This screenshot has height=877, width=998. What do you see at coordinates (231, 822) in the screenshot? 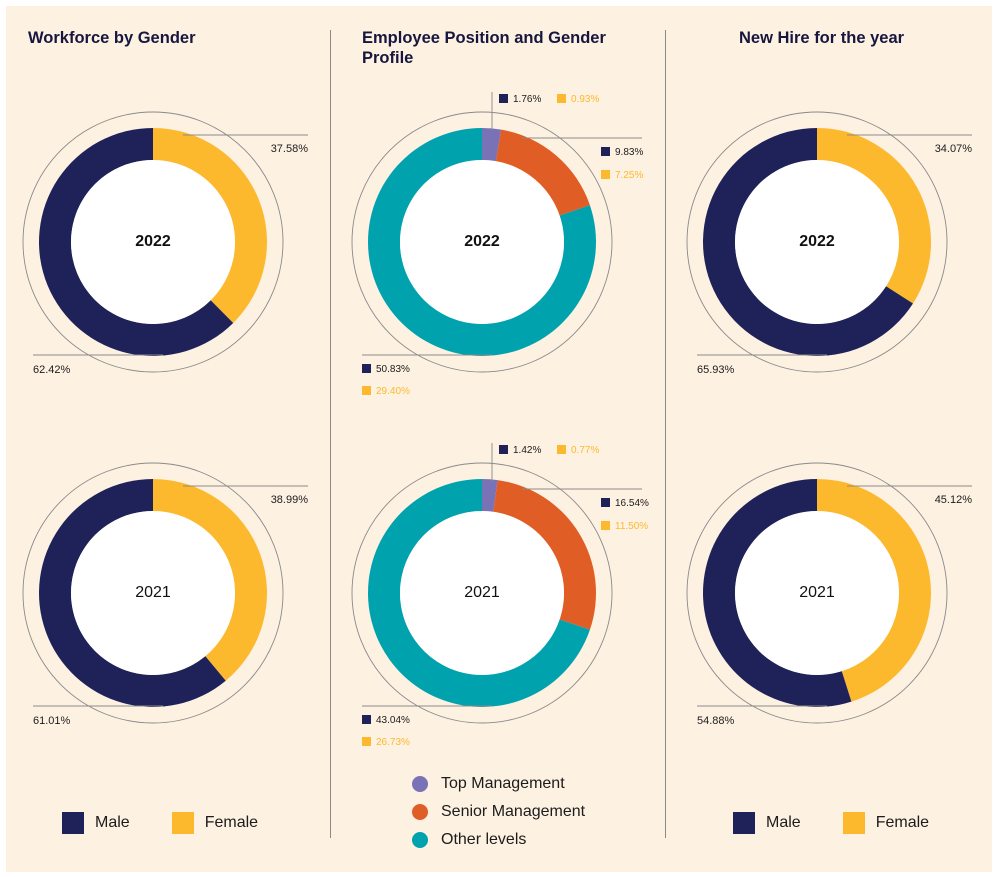
I see `legend-label-female: Female` at bounding box center [231, 822].